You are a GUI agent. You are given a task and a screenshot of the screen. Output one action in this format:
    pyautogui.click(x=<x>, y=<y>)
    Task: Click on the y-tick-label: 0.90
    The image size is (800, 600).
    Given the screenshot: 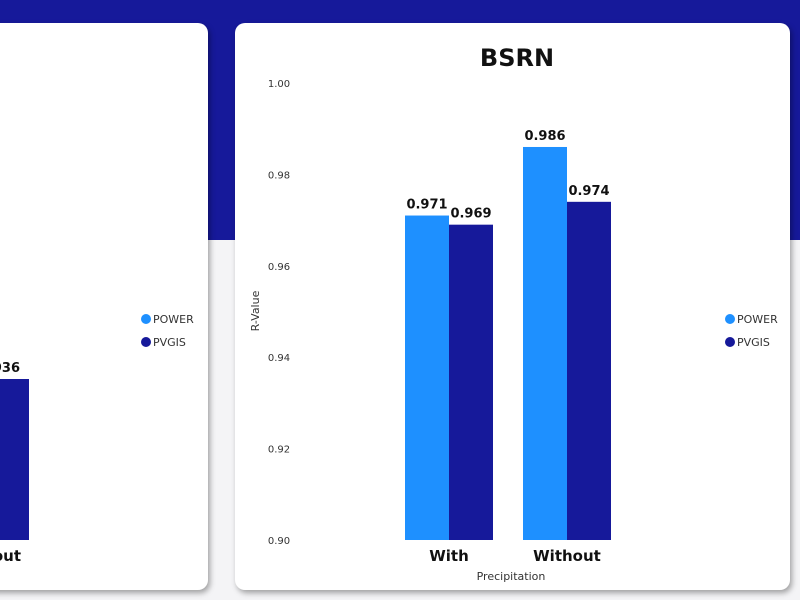 What is the action you would take?
    pyautogui.click(x=279, y=541)
    